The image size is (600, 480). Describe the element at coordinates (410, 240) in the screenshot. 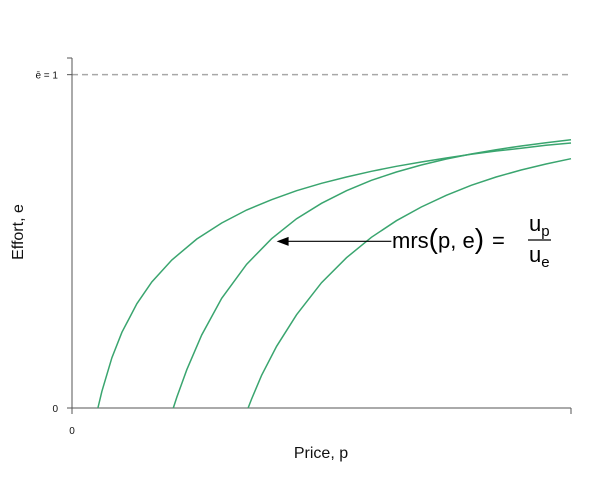

I see `formula-lhs: mrs` at that location.